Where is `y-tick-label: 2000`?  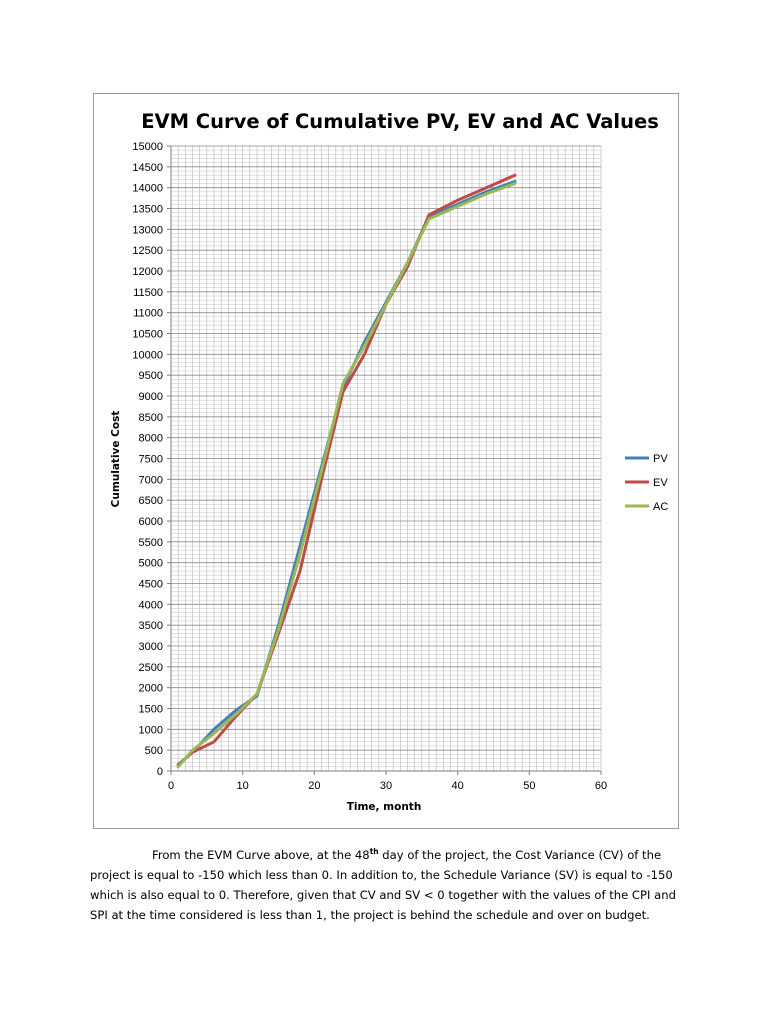 y-tick-label: 2000 is located at coordinates (151, 689).